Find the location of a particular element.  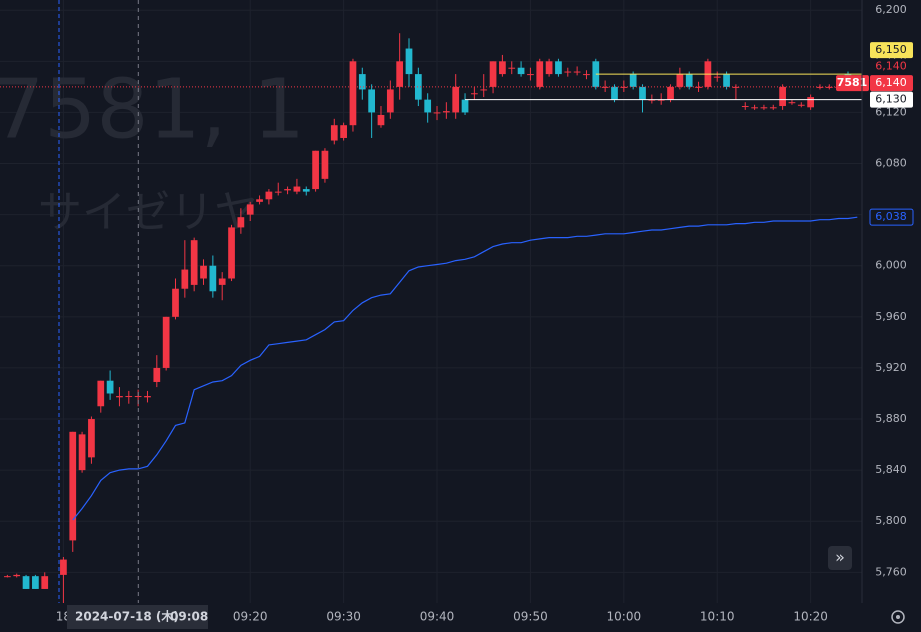

x-tick-label: 09:20 is located at coordinates (250, 617).